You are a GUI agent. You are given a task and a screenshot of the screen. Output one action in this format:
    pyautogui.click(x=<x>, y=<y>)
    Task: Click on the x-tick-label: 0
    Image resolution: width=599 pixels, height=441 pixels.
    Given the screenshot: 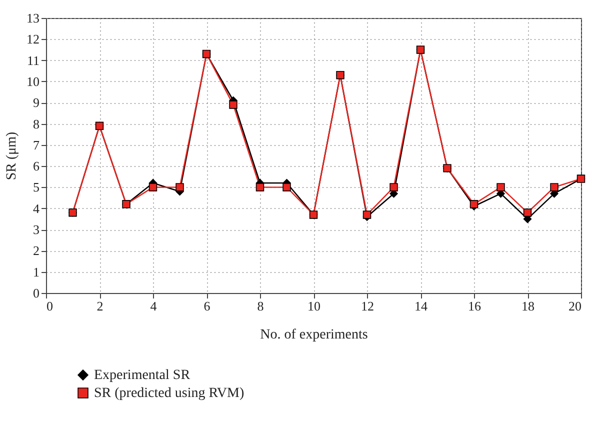 What is the action you would take?
    pyautogui.click(x=49, y=306)
    